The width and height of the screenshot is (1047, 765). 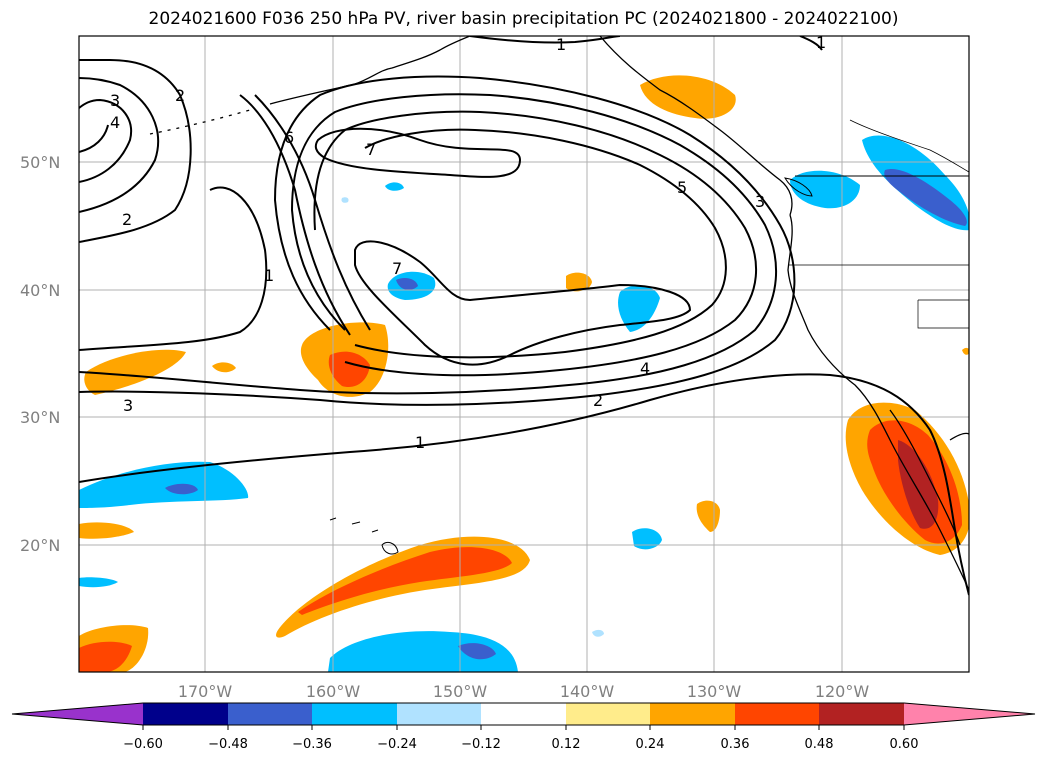 What do you see at coordinates (714, 691) in the screenshot?
I see `lon-label: 130°W` at bounding box center [714, 691].